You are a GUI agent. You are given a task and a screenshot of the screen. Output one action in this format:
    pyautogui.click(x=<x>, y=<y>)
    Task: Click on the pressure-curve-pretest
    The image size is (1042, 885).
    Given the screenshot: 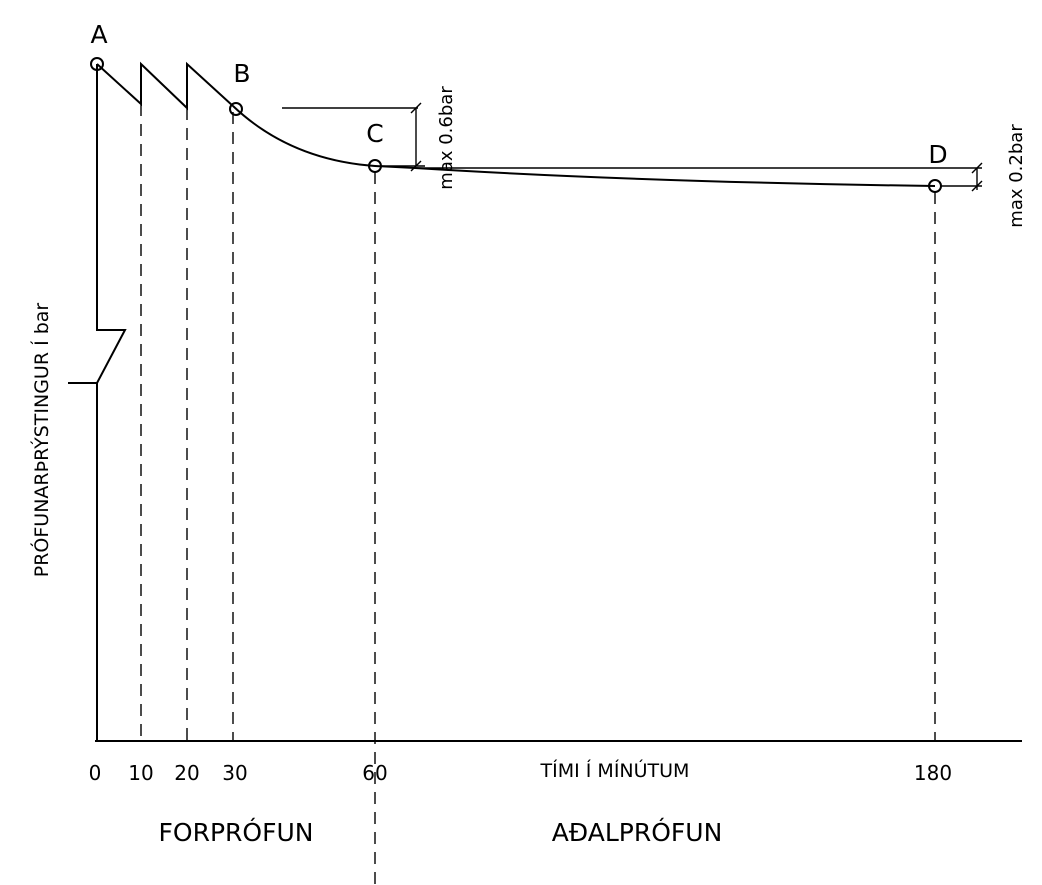 What is the action you would take?
    pyautogui.click(x=165, y=86)
    